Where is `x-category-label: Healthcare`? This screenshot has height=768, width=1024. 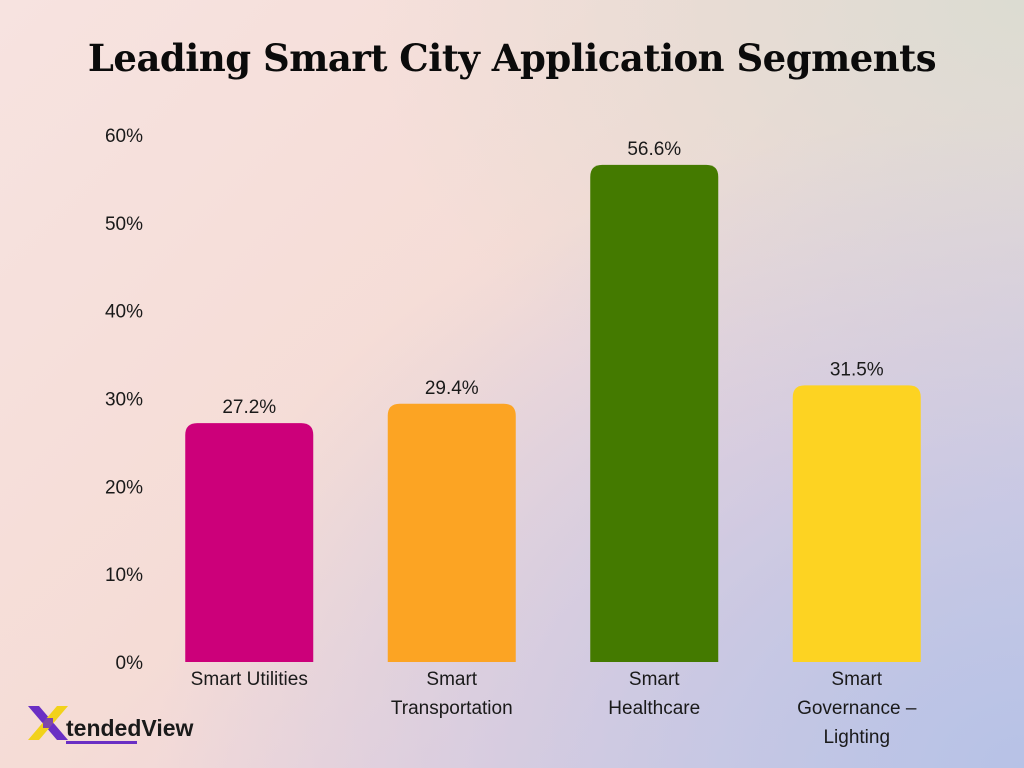 x-category-label: Healthcare is located at coordinates (654, 708).